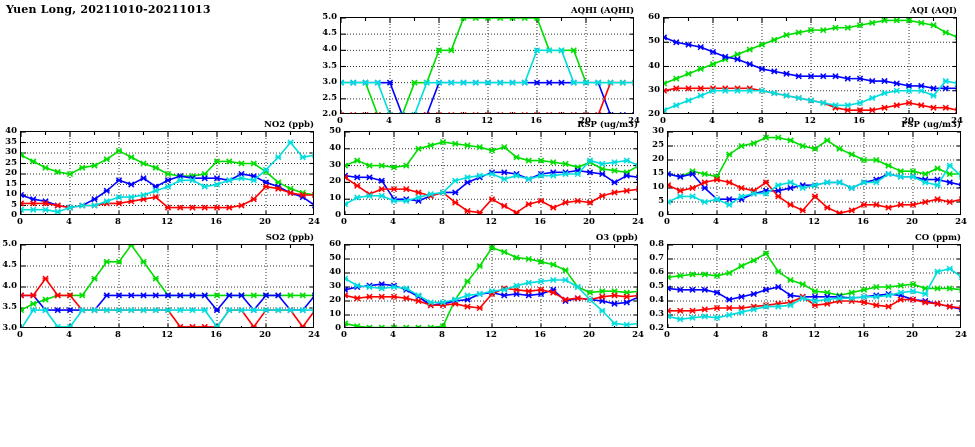 The width and height of the screenshot is (975, 447). Describe the element at coordinates (389, 121) in the screenshot. I see `xtick-label-aqhi: 4` at that location.